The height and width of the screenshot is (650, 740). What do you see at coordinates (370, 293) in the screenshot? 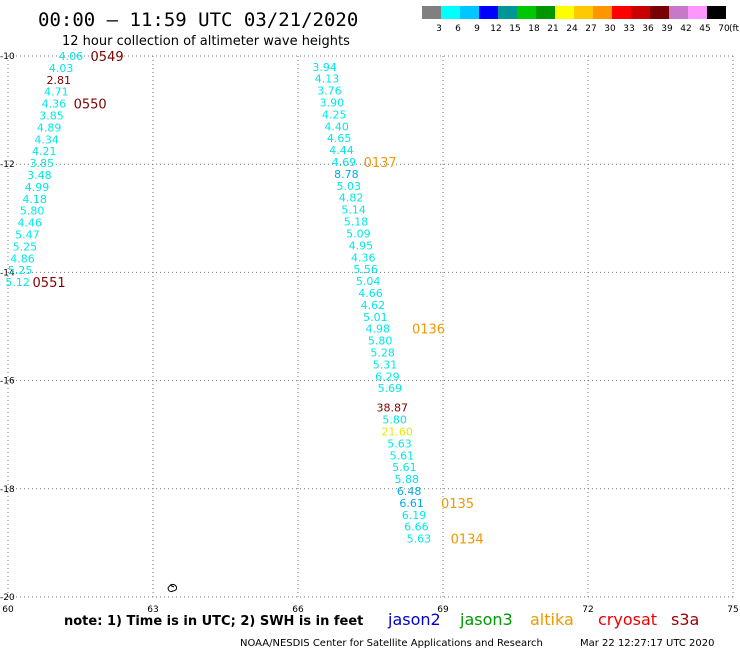
I see `wave-height-value: 4.66` at bounding box center [370, 293].